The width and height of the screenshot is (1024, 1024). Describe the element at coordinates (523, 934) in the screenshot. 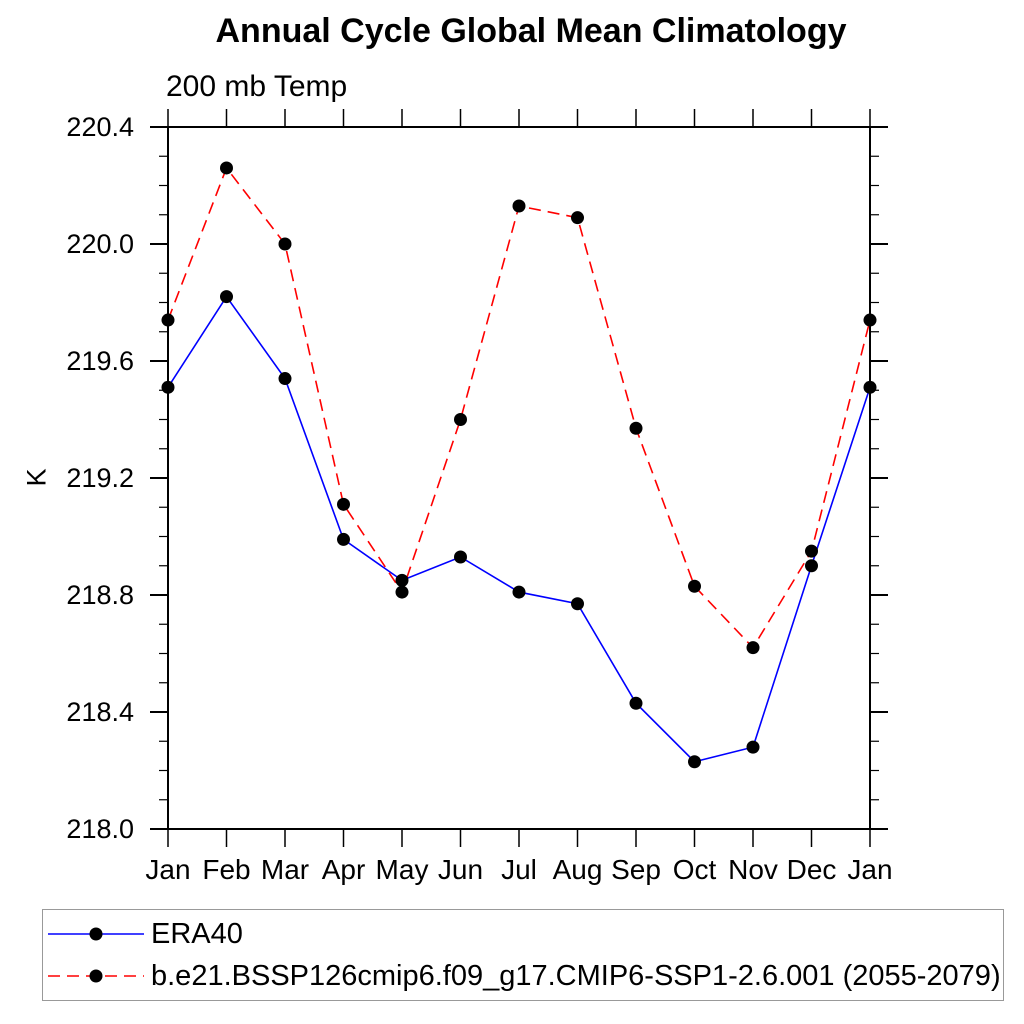

I see `legend-row-era40: ERA40` at that location.